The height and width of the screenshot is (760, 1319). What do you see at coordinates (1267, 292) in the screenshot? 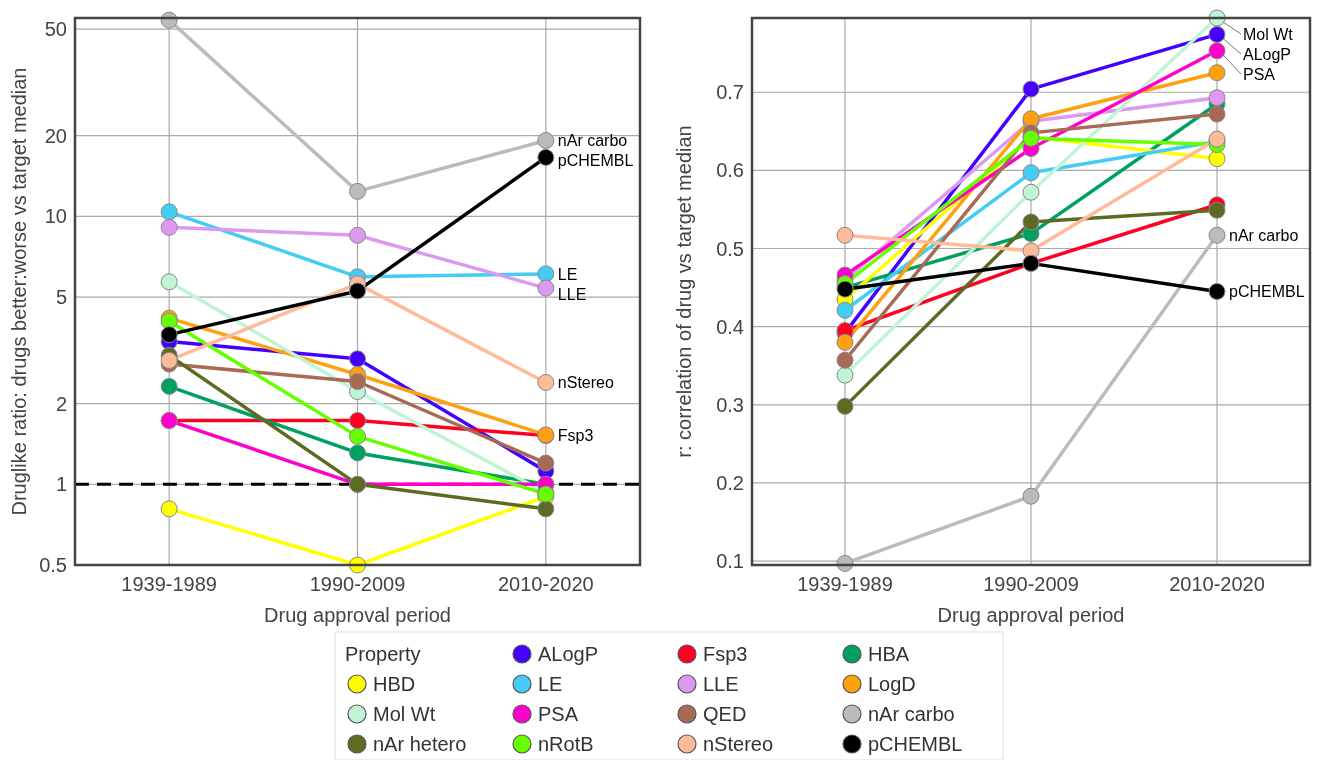
I see `series-label: pCHEMBL` at bounding box center [1267, 292].